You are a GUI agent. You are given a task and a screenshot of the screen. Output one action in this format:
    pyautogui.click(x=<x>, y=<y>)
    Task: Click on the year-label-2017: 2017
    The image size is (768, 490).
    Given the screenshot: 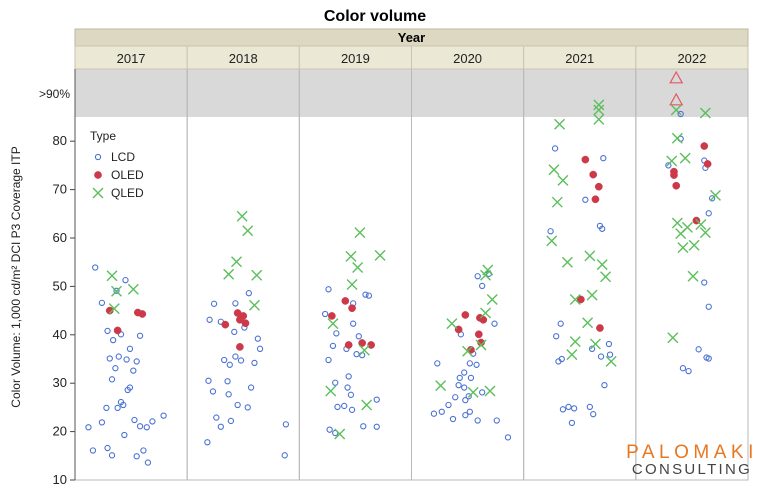 What is the action you would take?
    pyautogui.click(x=131, y=58)
    